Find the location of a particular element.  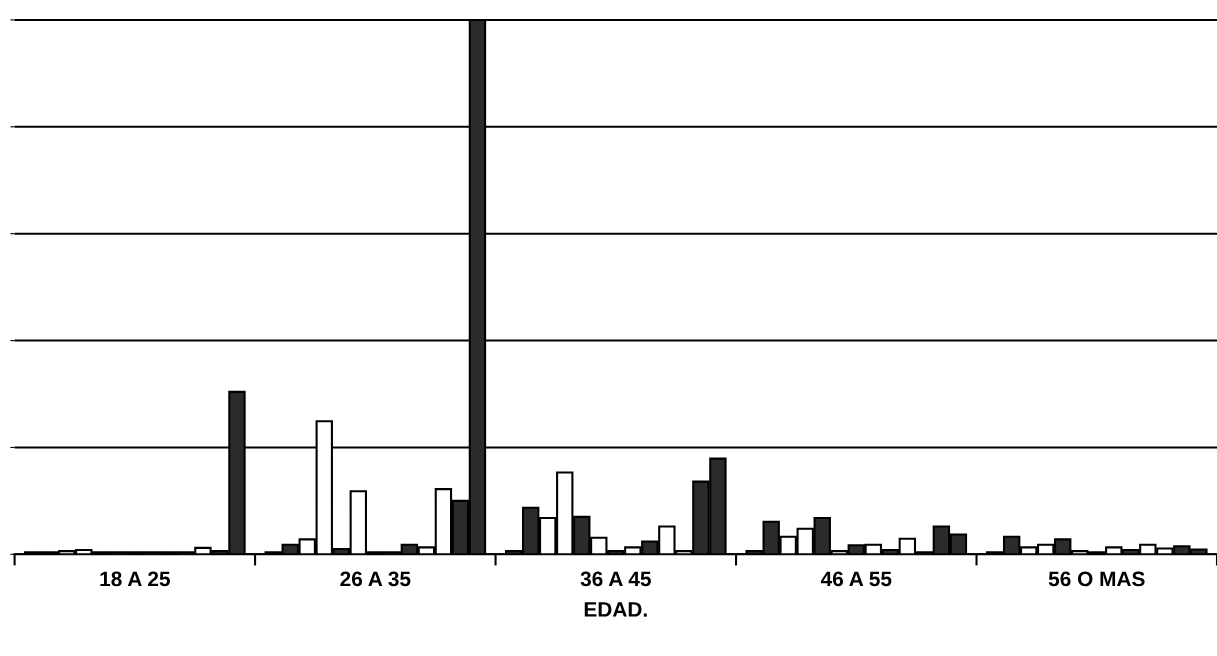

x-axis-title: EDAD. is located at coordinates (615, 609).